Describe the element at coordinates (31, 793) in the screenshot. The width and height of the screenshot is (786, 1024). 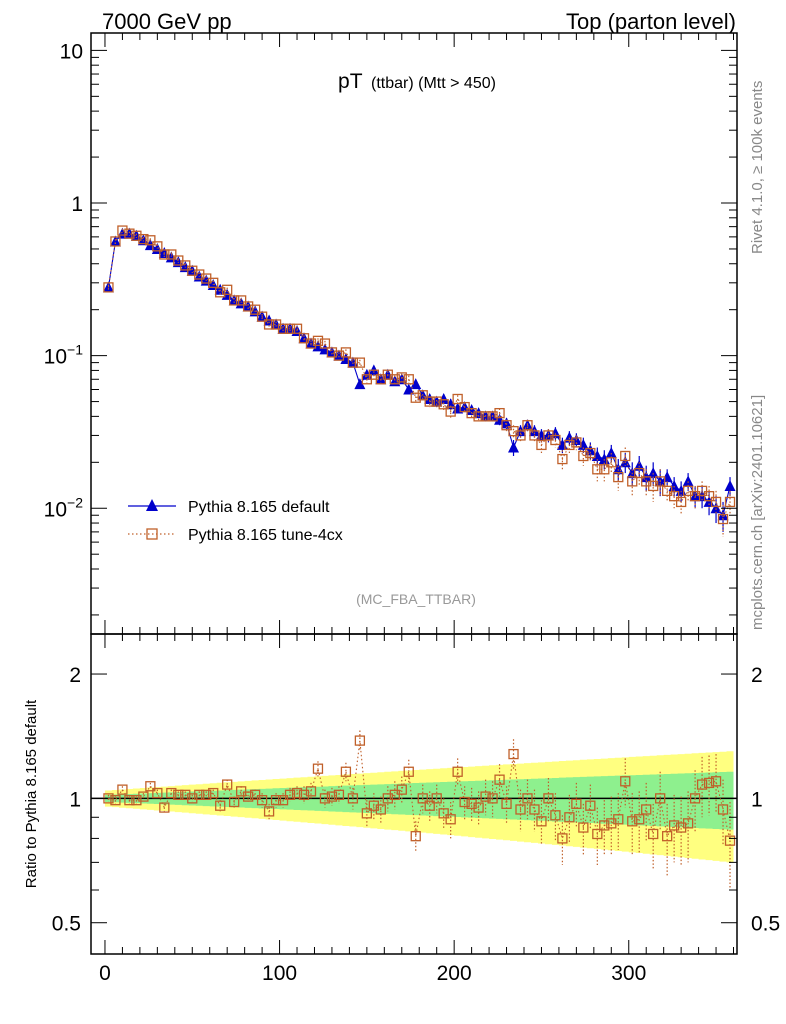
I see `ratio-y-axis-label: Ratio to Pythia 8.165 default` at that location.